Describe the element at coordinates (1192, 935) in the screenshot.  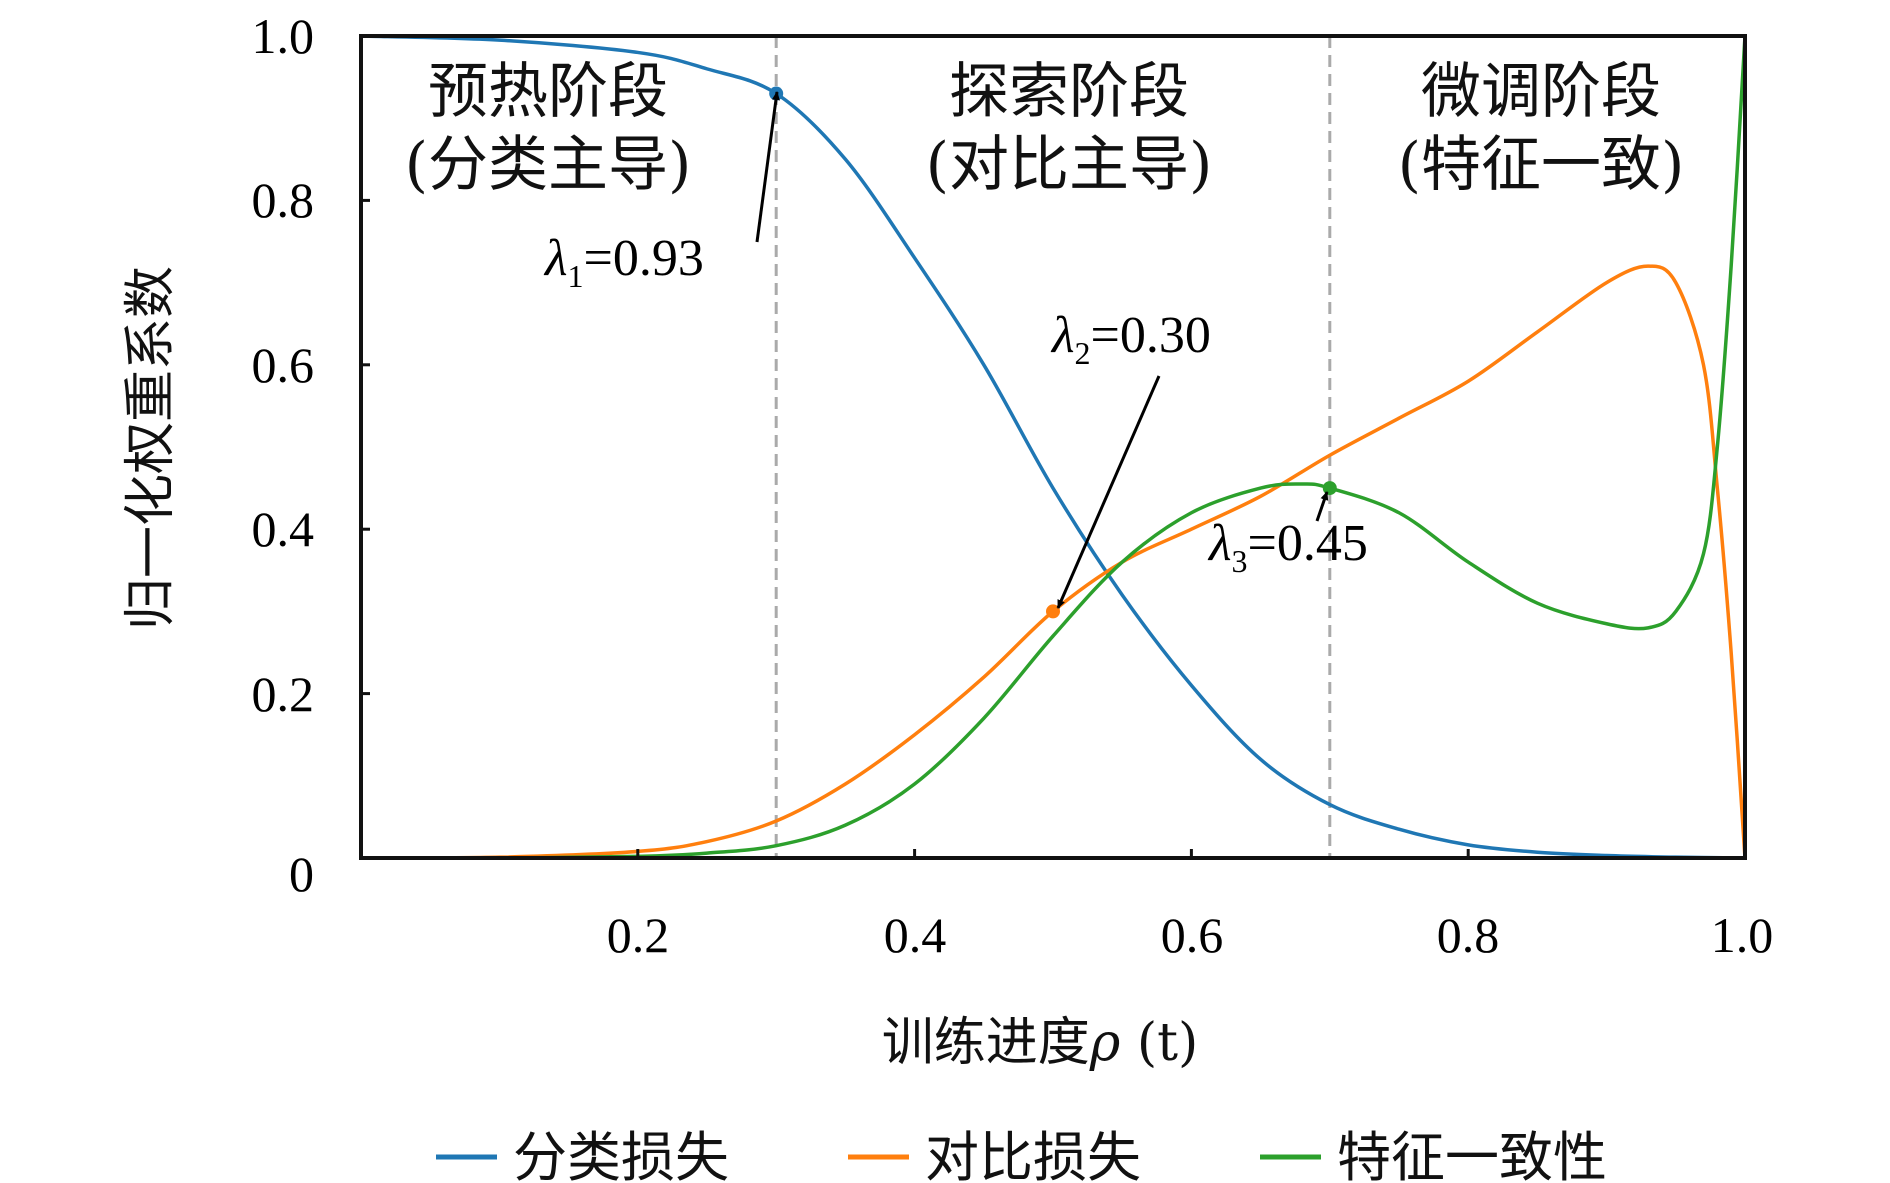
I see `x-tick-label: 0.6` at that location.